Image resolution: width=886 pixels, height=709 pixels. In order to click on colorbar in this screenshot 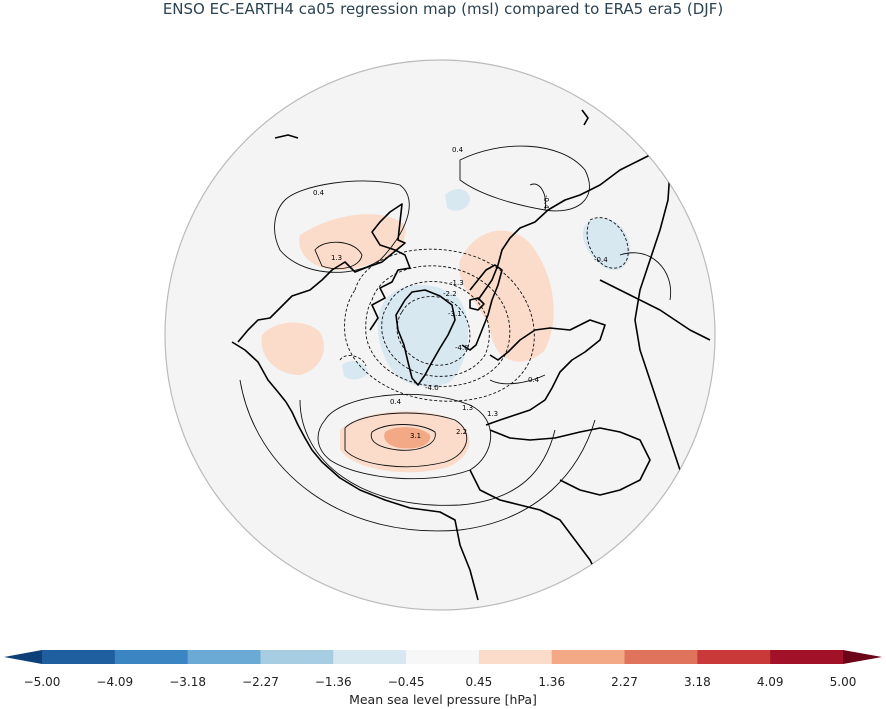, I will do `click(443, 657)`.